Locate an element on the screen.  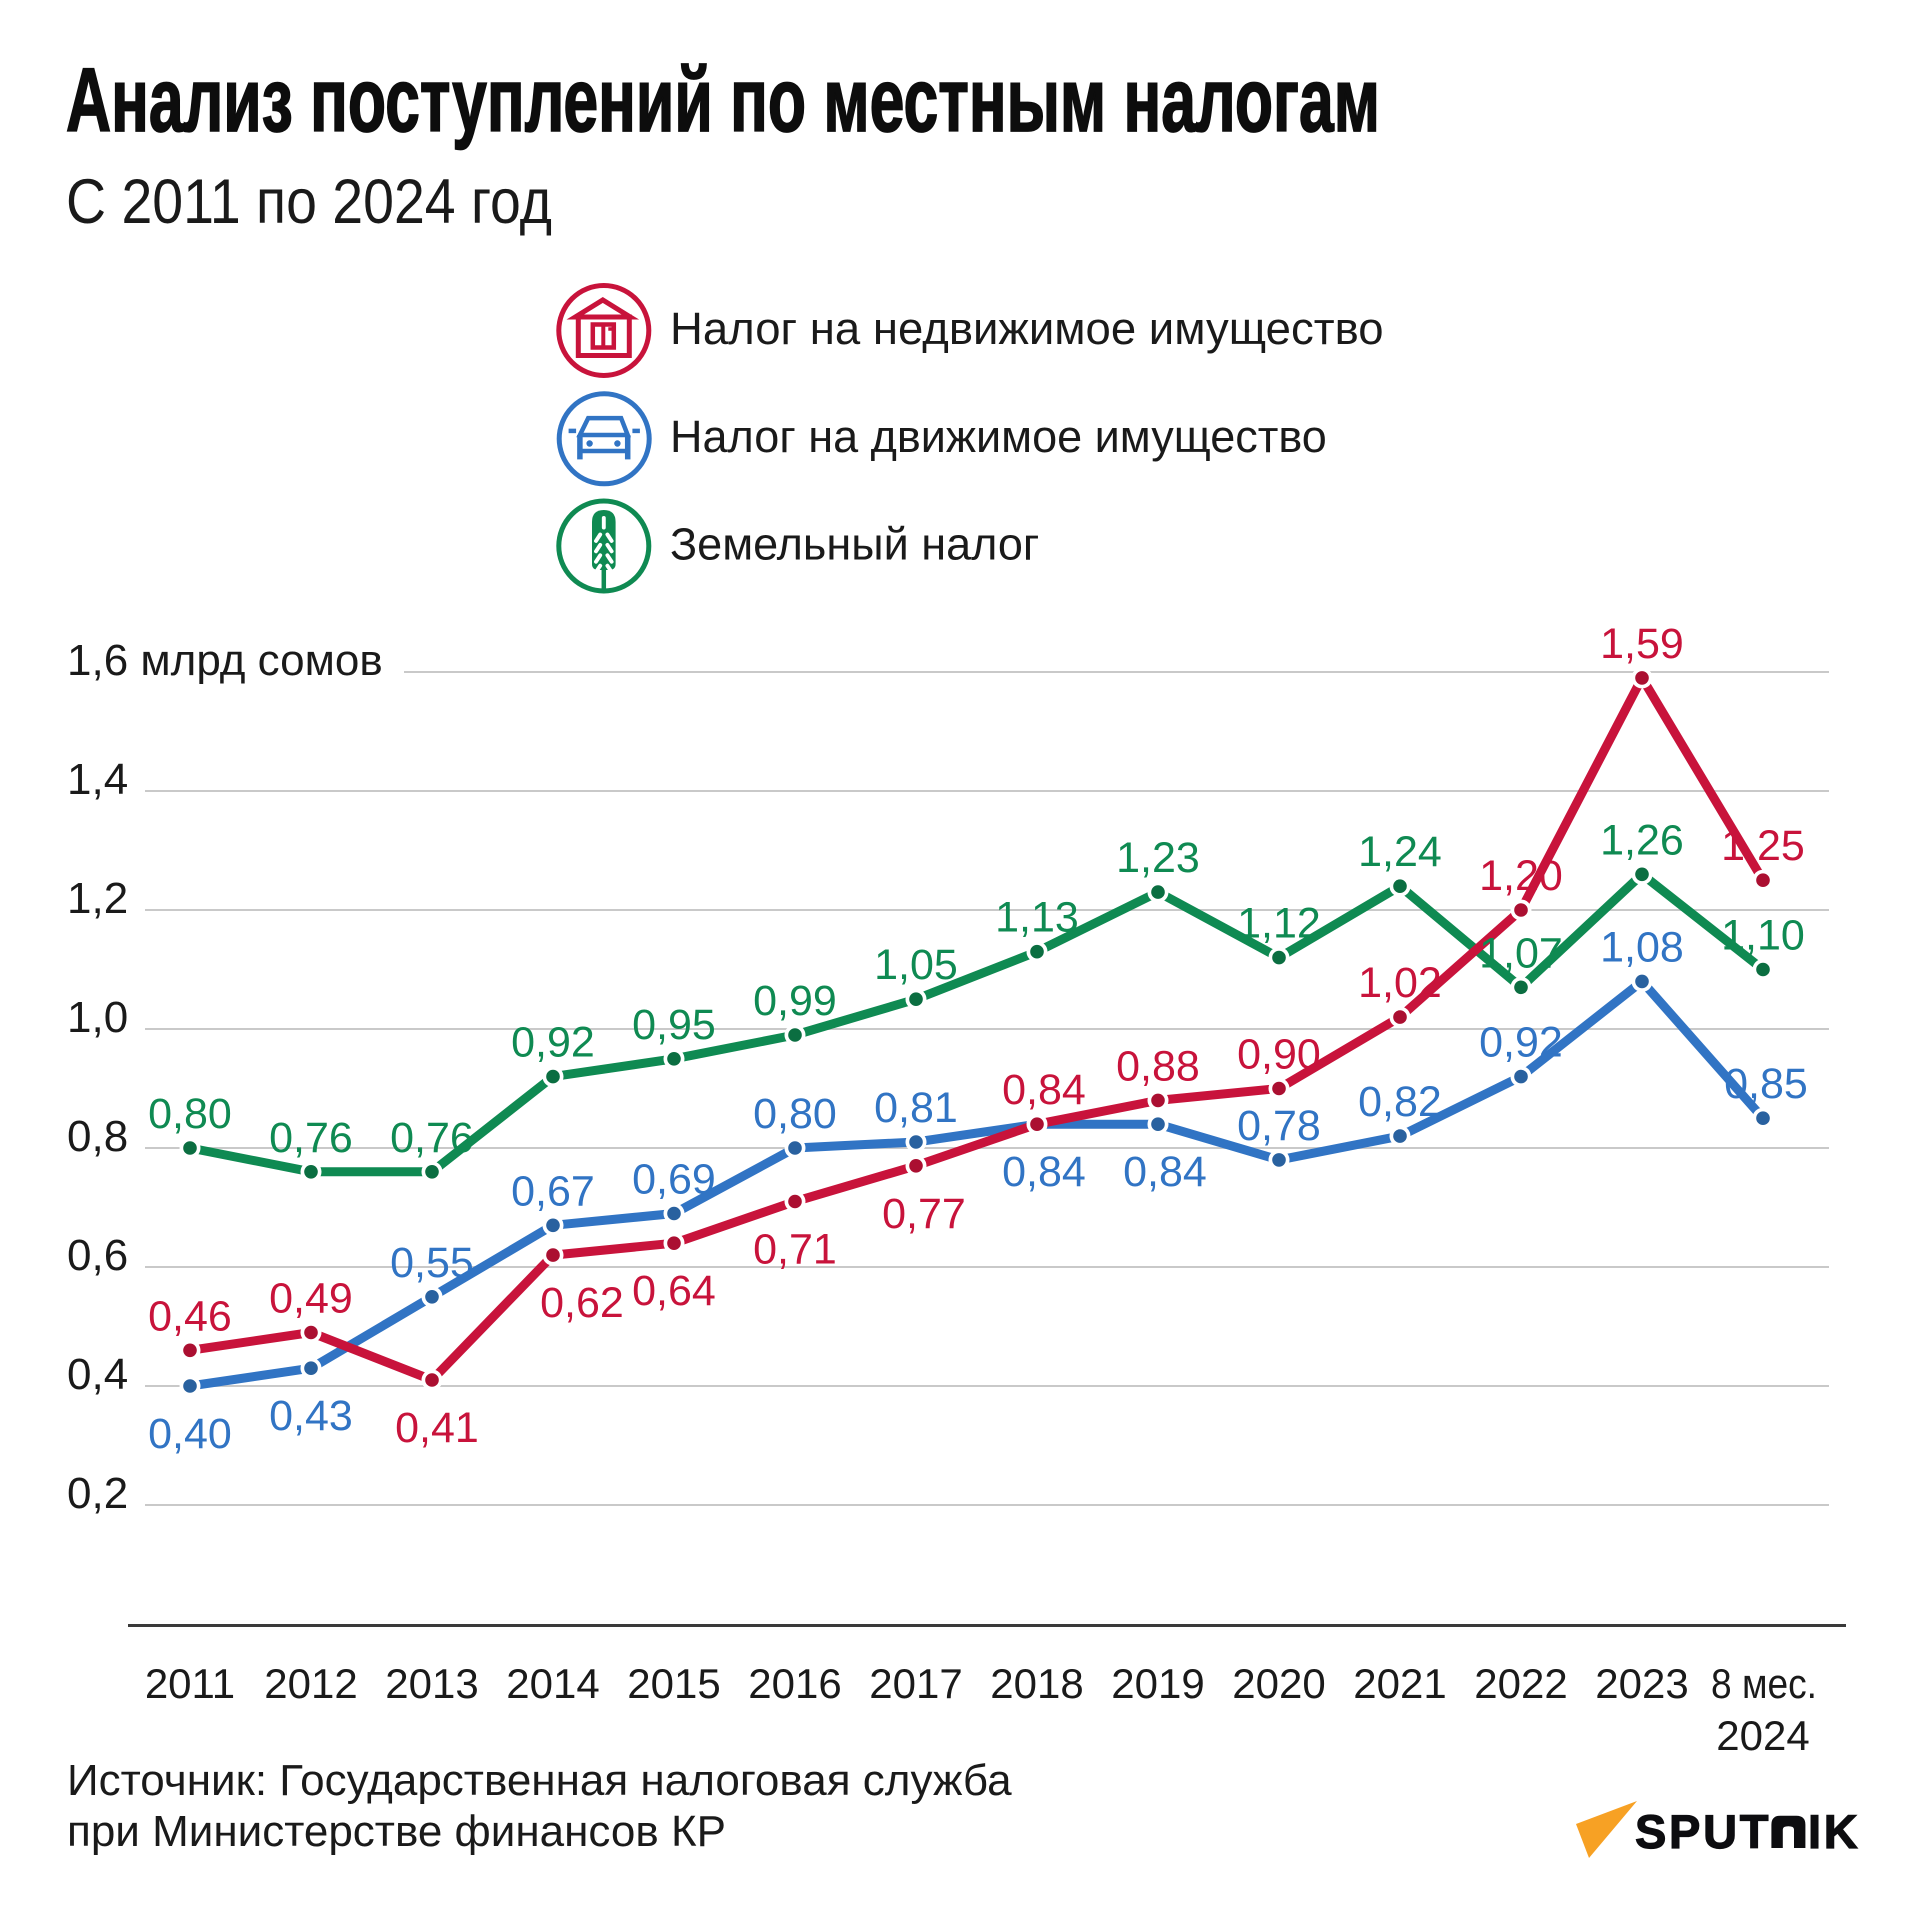
svg-text: 0,90 is located at coordinates (1279, 1055).